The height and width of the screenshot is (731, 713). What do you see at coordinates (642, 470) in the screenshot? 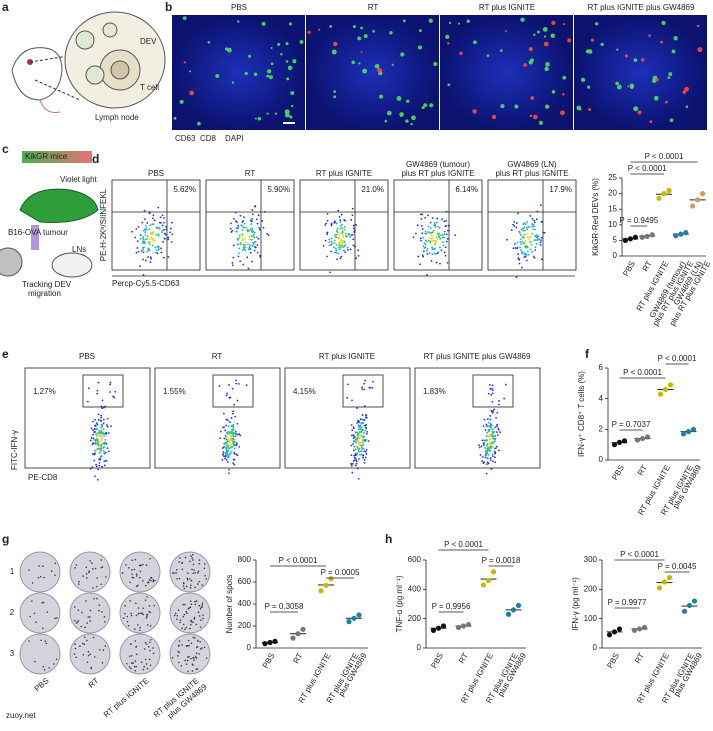
I see `x-tick-label: RT` at bounding box center [642, 470].